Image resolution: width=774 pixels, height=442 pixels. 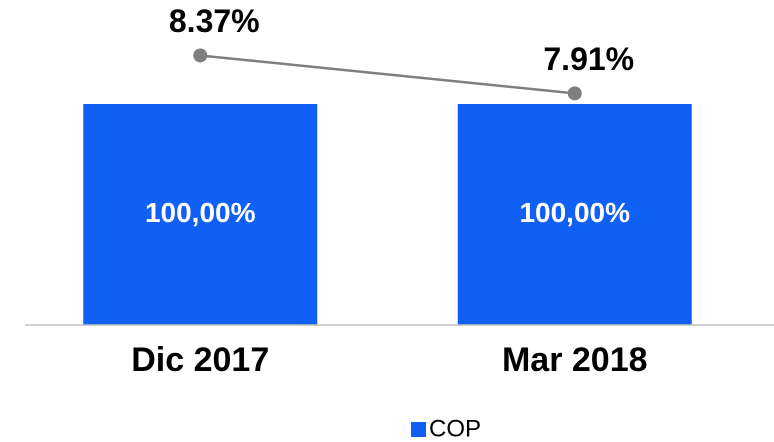 What do you see at coordinates (214, 21) in the screenshot?
I see `line-label: 8.37%` at bounding box center [214, 21].